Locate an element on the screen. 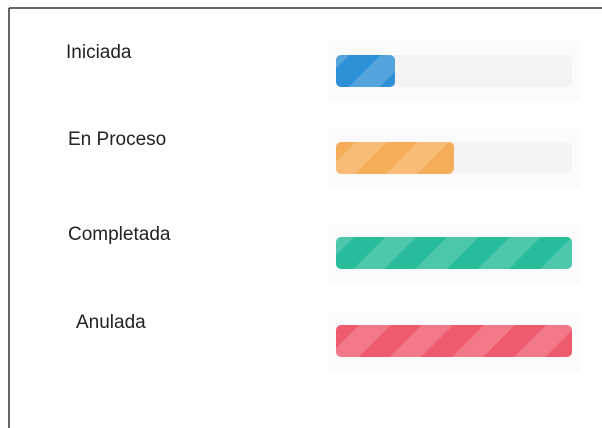 The height and width of the screenshot is (428, 602). status-label: Completada is located at coordinates (119, 234).